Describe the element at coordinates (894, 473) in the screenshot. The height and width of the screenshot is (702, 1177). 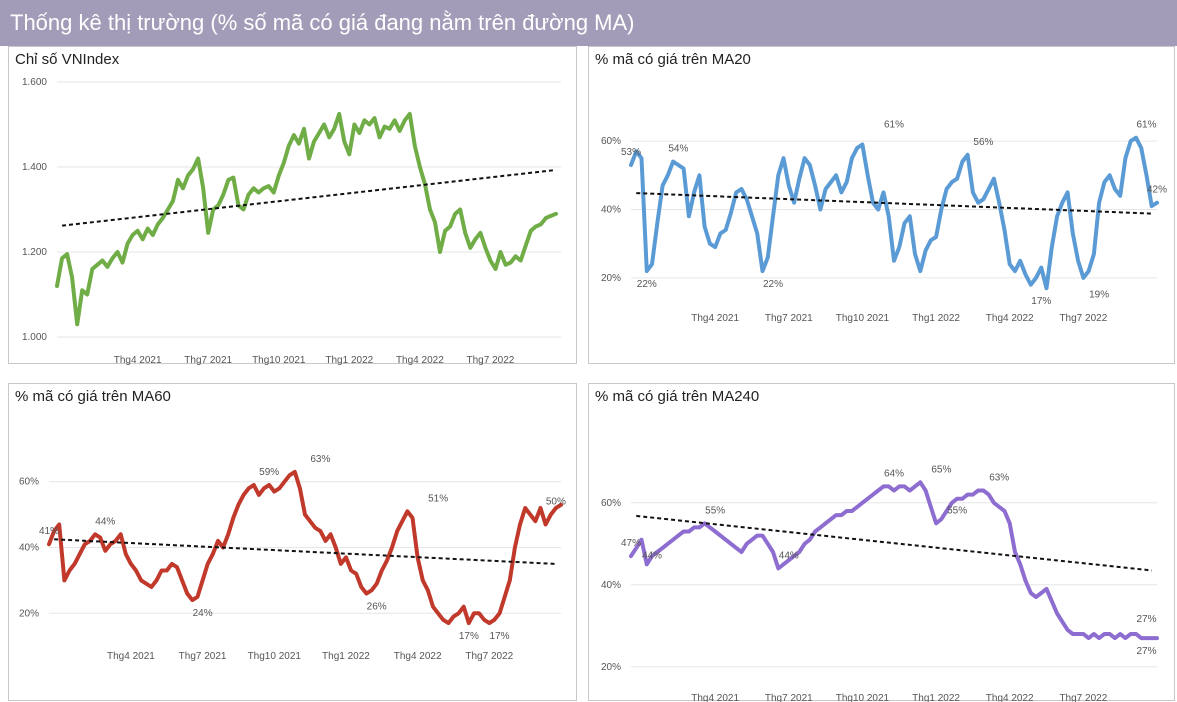
I see `data-label: 64%` at that location.